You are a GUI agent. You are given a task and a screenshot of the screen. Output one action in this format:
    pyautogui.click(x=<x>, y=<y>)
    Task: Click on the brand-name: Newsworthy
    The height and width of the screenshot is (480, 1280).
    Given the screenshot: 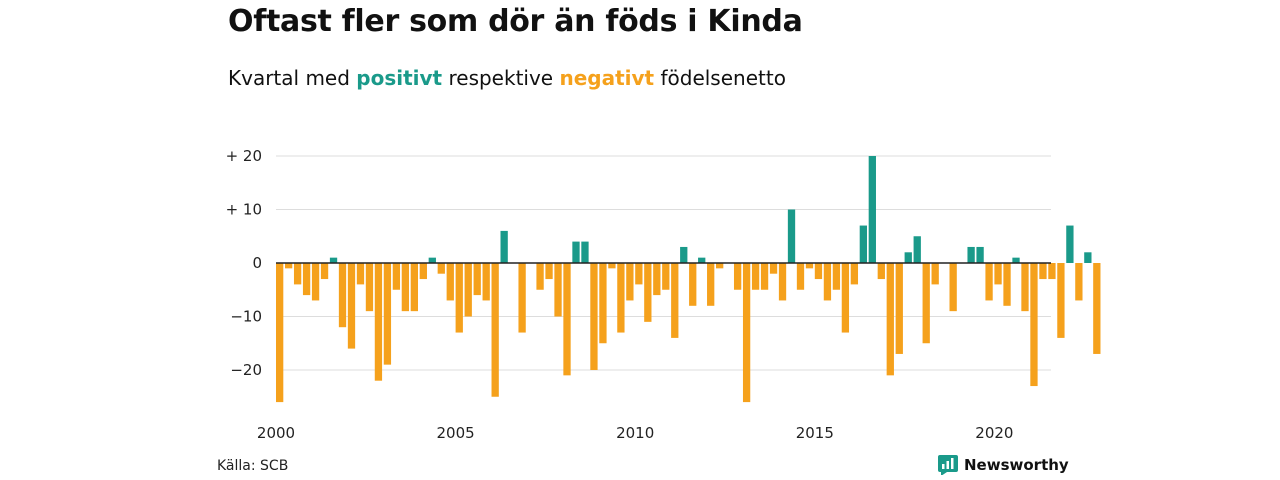 What is the action you would take?
    pyautogui.click(x=1016, y=465)
    